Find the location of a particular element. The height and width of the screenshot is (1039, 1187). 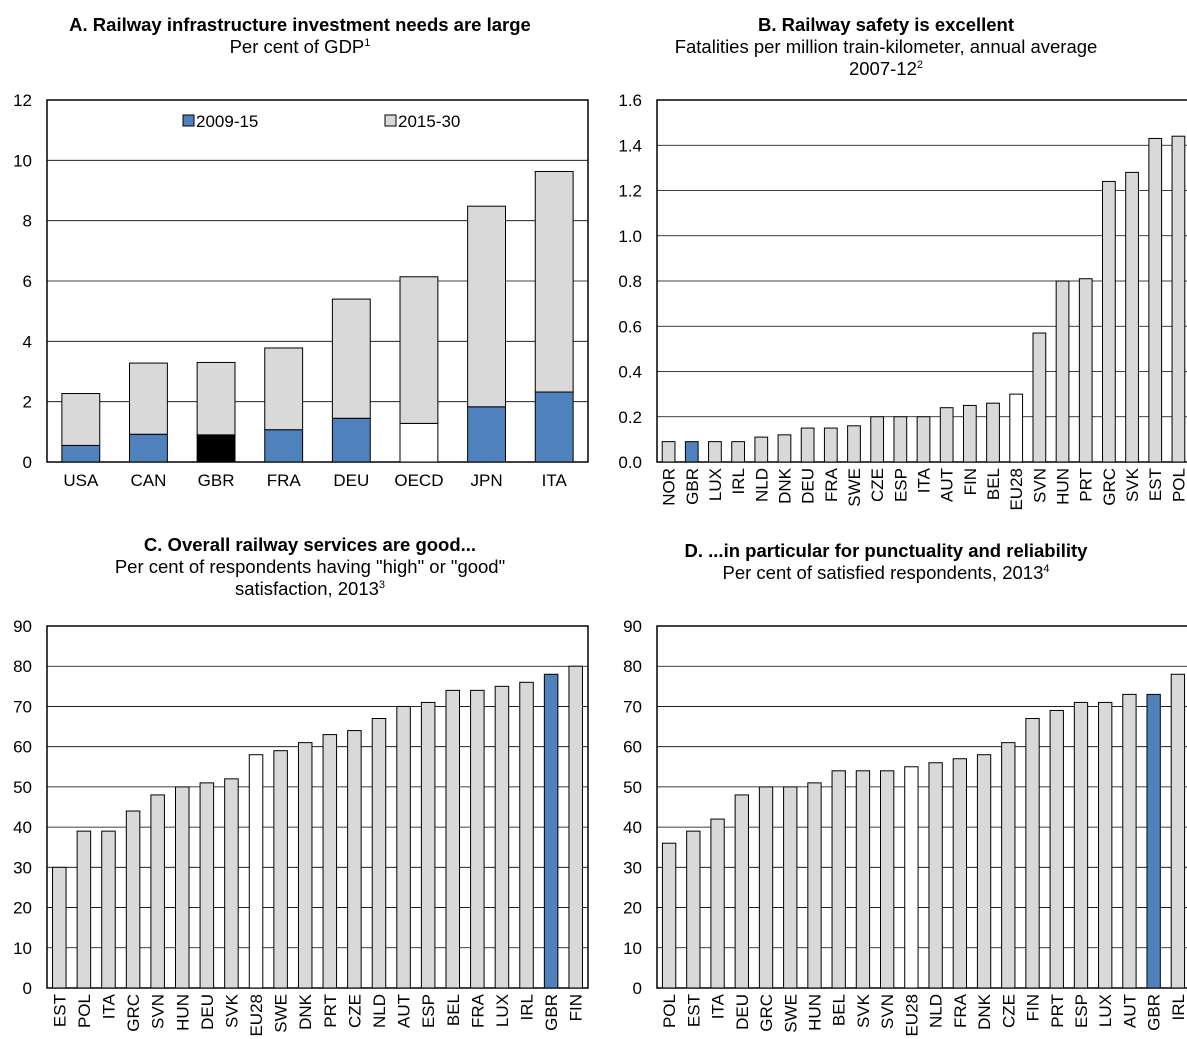

x-tick-label: OECD is located at coordinates (418, 480).